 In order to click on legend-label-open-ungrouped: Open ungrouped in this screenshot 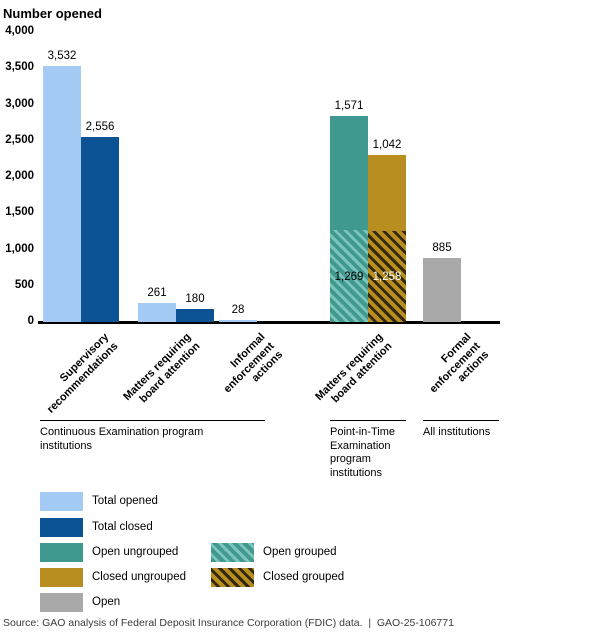, I will do `click(135, 552)`.